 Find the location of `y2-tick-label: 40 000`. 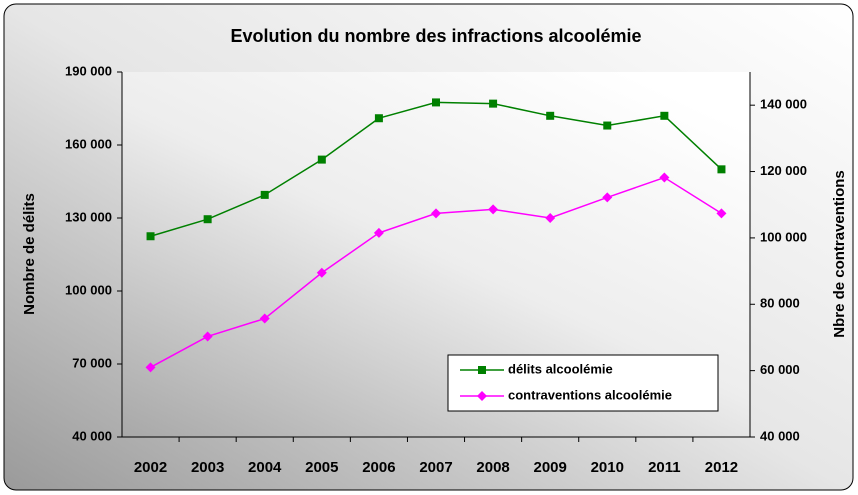

y2-tick-label: 40 000 is located at coordinates (780, 435).